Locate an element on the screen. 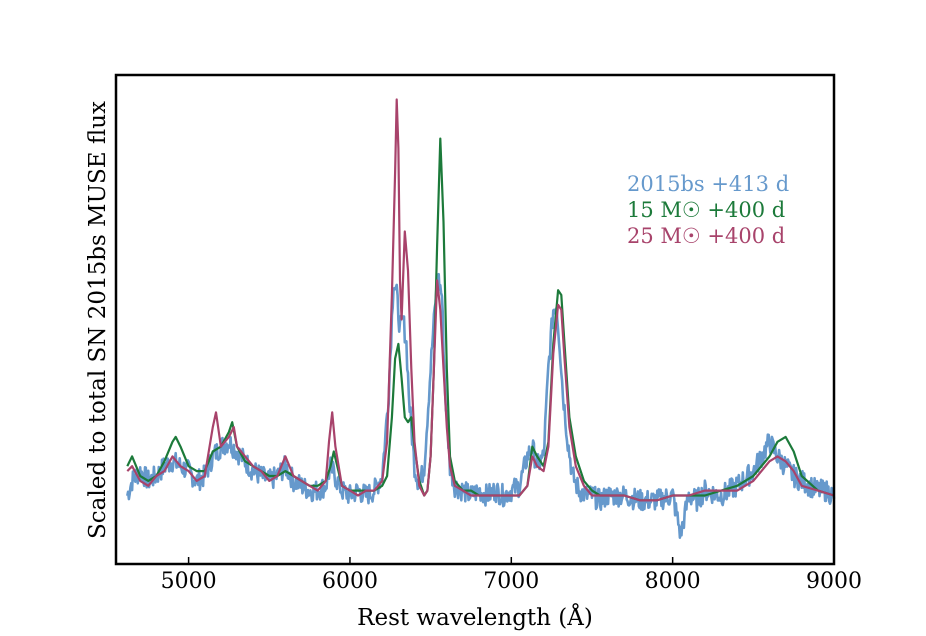  x-tick-label-3: 8000 is located at coordinates (673, 581).